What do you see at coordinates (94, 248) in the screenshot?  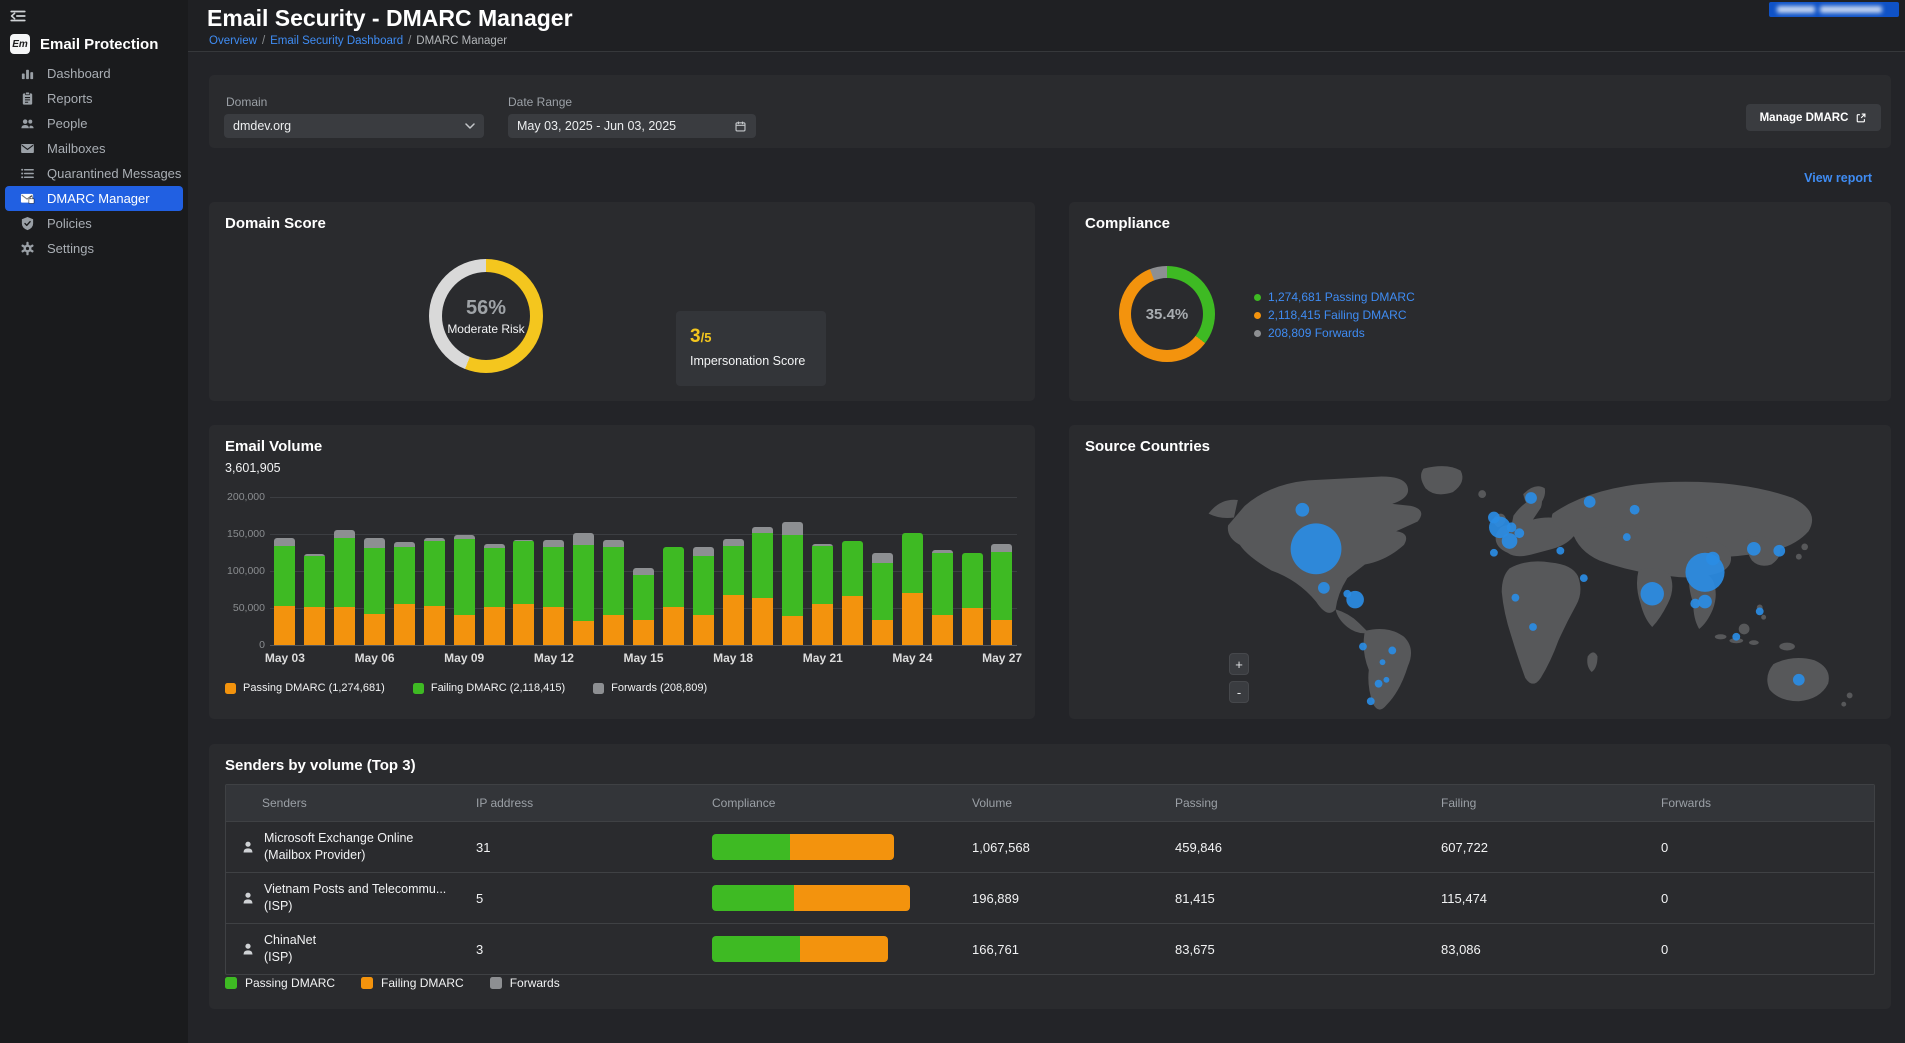 I see `sidebar-item-settings: Settings` at bounding box center [94, 248].